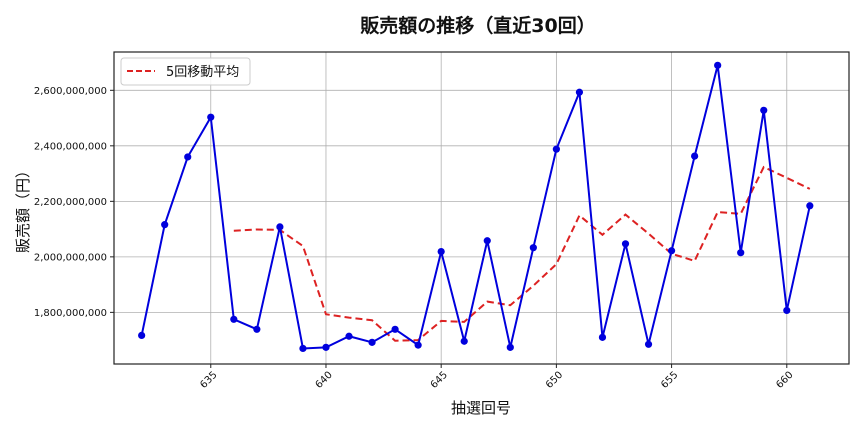  Describe the element at coordinates (324, 380) in the screenshot. I see `x-tick-label: 640` at that location.